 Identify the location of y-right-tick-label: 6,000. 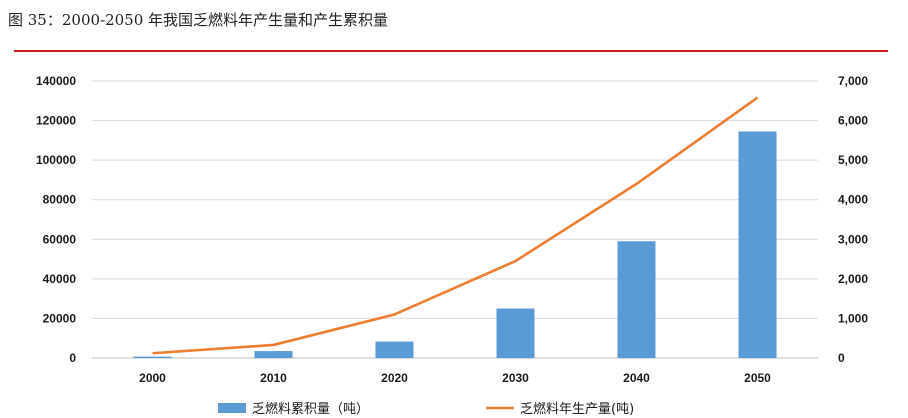
(853, 121).